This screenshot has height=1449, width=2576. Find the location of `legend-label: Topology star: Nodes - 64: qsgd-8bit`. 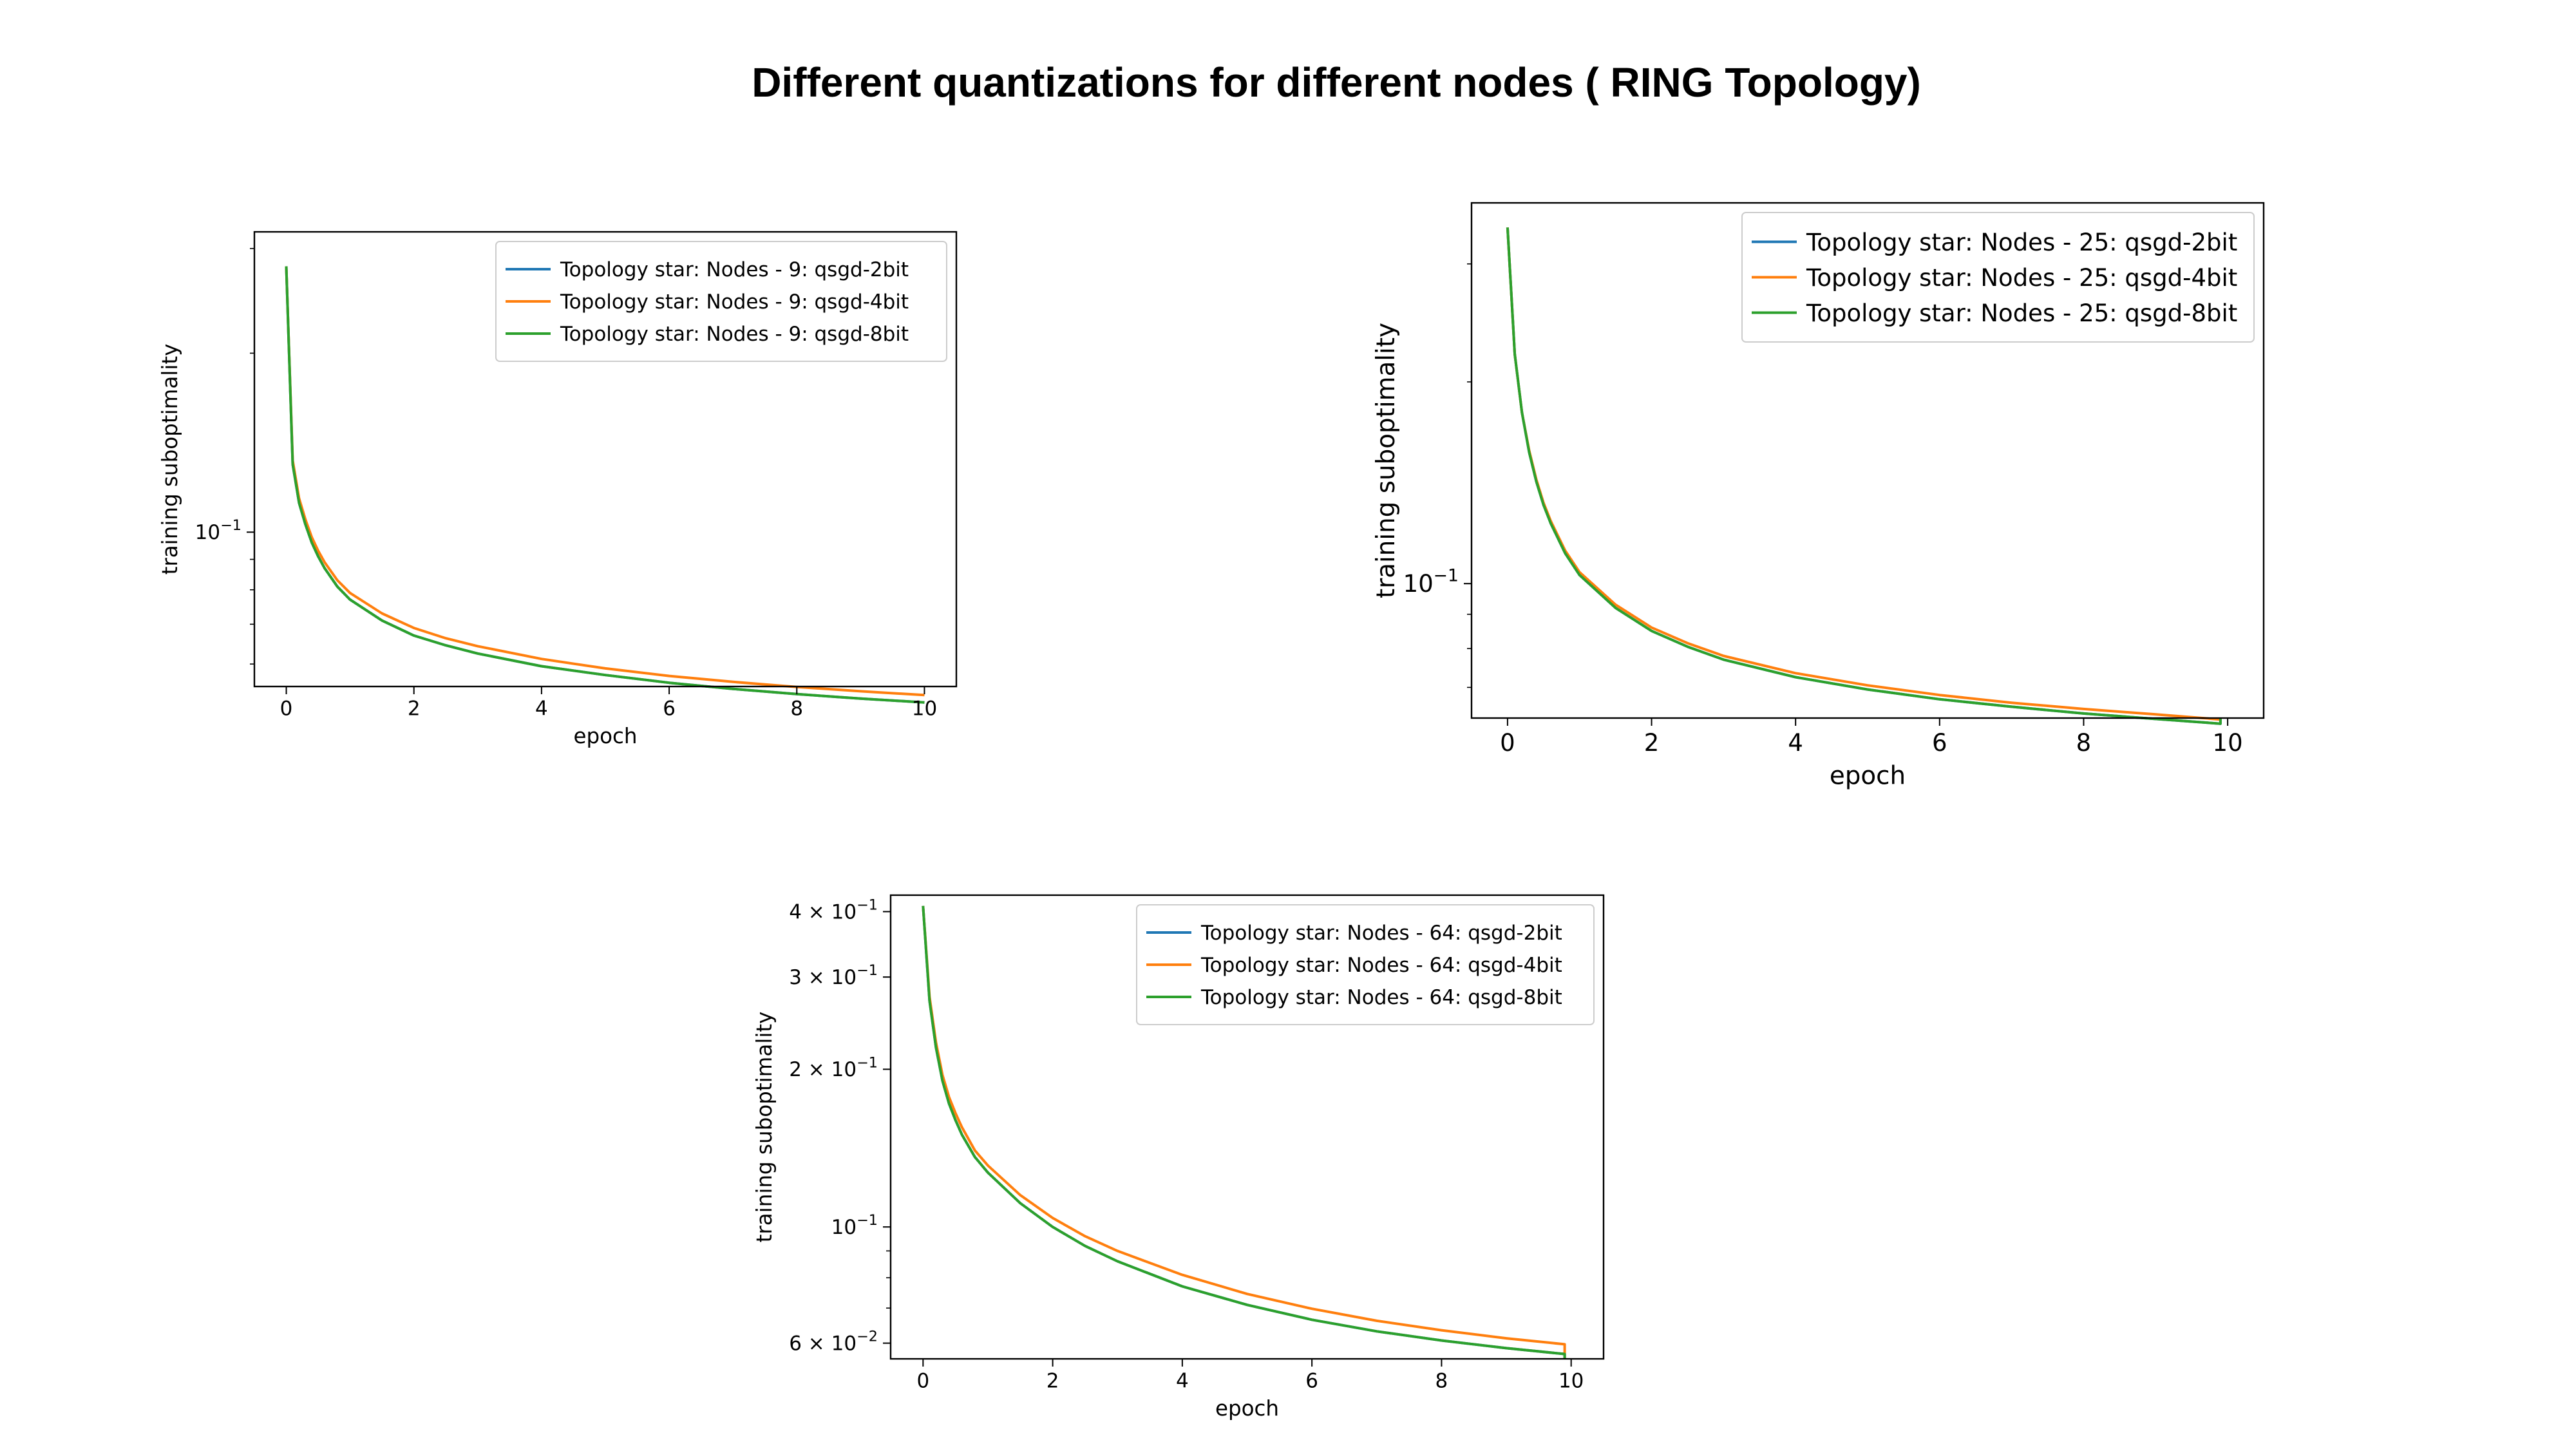

legend-label: Topology star: Nodes - 64: qsgd-8bit is located at coordinates (1381, 998).